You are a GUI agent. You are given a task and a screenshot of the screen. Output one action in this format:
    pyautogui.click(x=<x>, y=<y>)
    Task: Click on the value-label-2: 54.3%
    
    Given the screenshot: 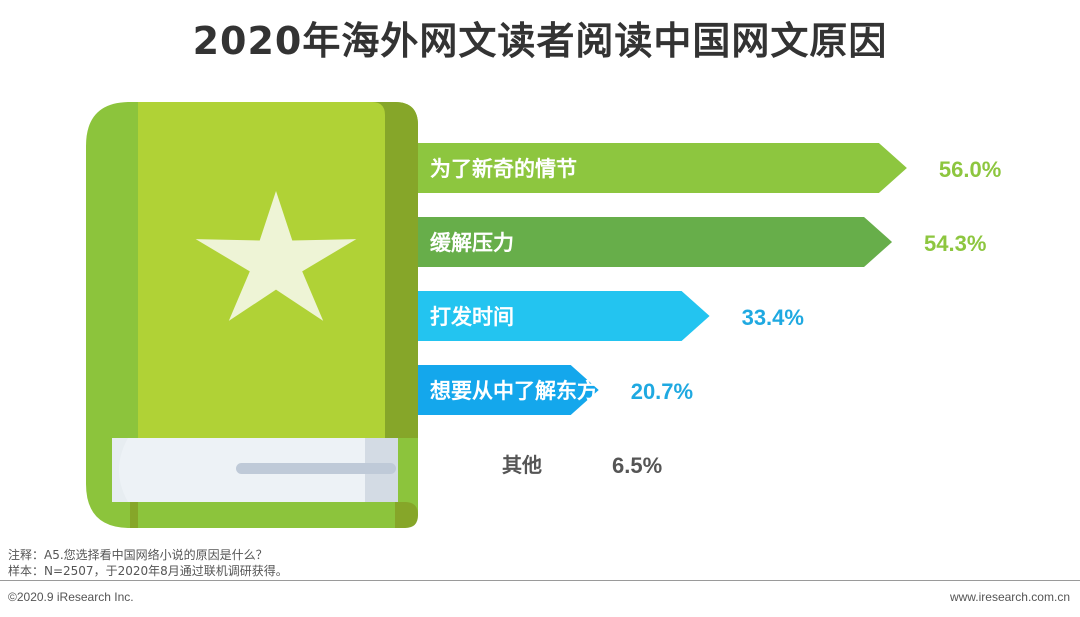 What is the action you would take?
    pyautogui.click(x=955, y=243)
    